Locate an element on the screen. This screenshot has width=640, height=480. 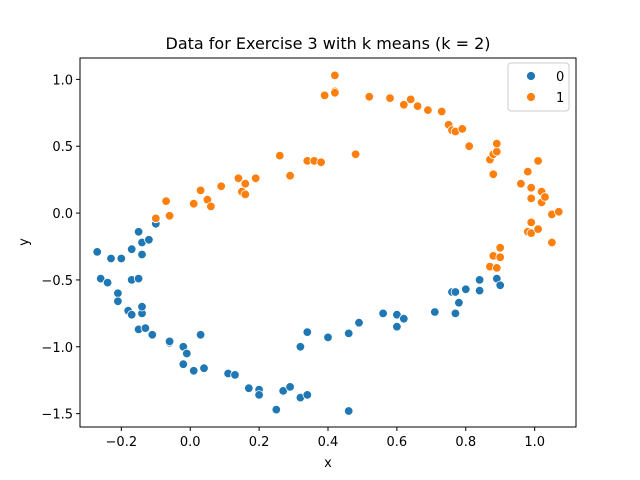
legend: 0 1 is located at coordinates (538, 87).